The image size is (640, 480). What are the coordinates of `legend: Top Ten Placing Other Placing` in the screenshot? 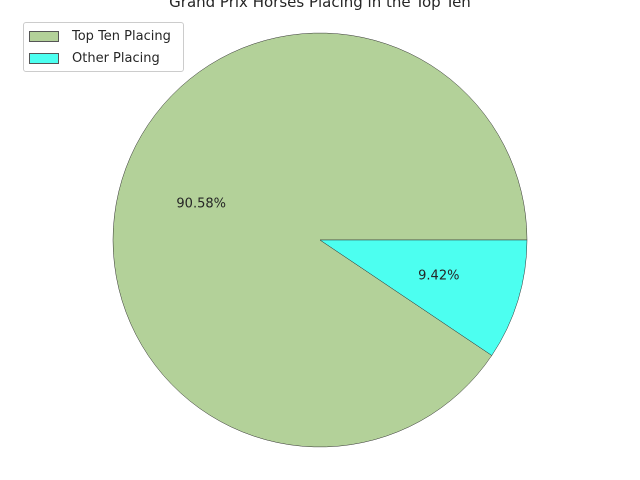 It's located at (103, 47).